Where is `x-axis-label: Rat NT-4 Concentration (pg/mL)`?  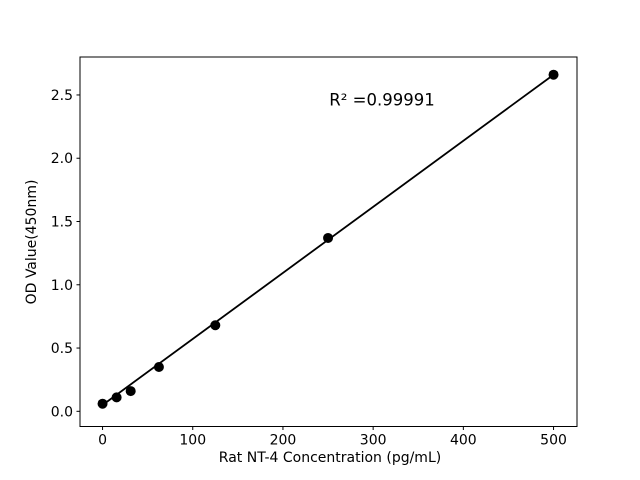
x-axis-label: Rat NT-4 Concentration (pg/mL) is located at coordinates (330, 458).